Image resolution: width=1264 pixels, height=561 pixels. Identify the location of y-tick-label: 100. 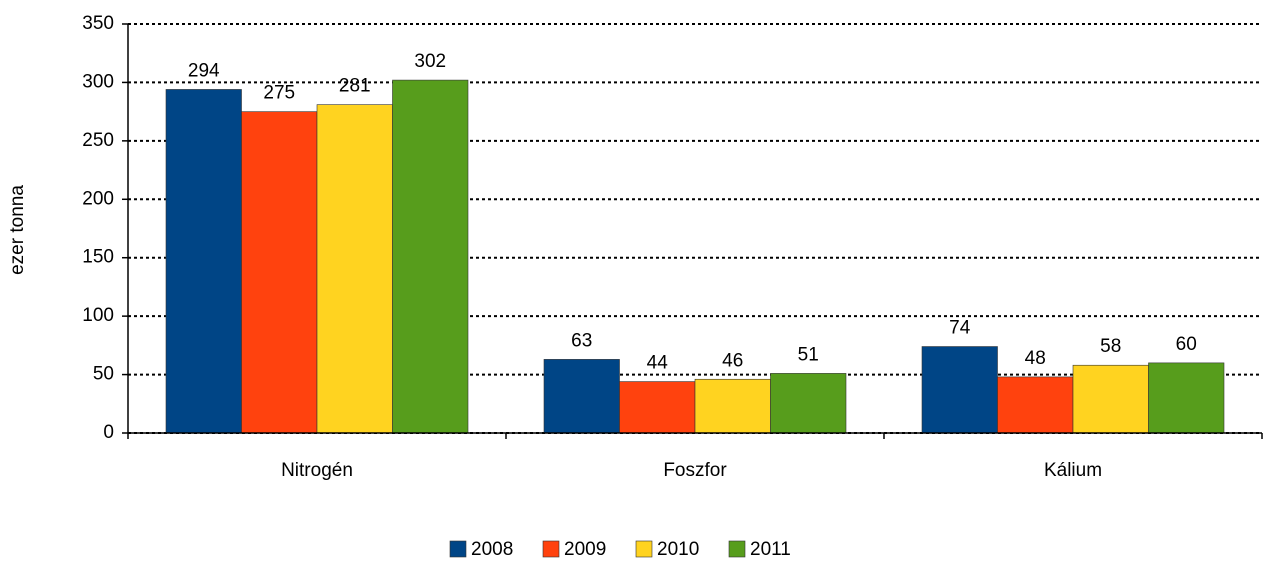
(98, 315).